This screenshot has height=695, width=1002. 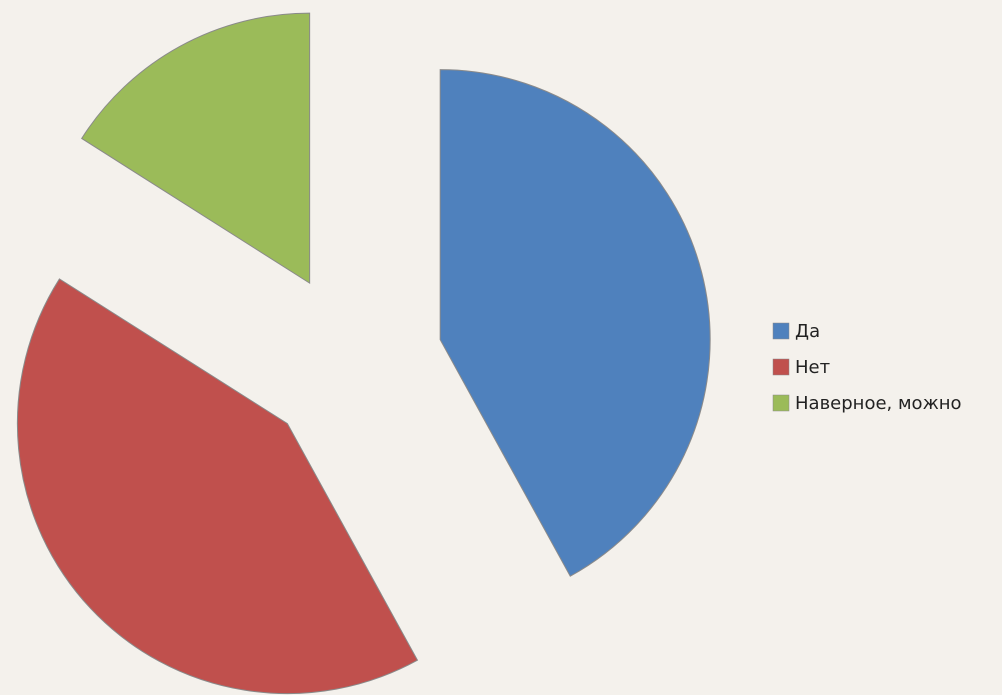 I want to click on pie-slice, so click(x=195, y=148).